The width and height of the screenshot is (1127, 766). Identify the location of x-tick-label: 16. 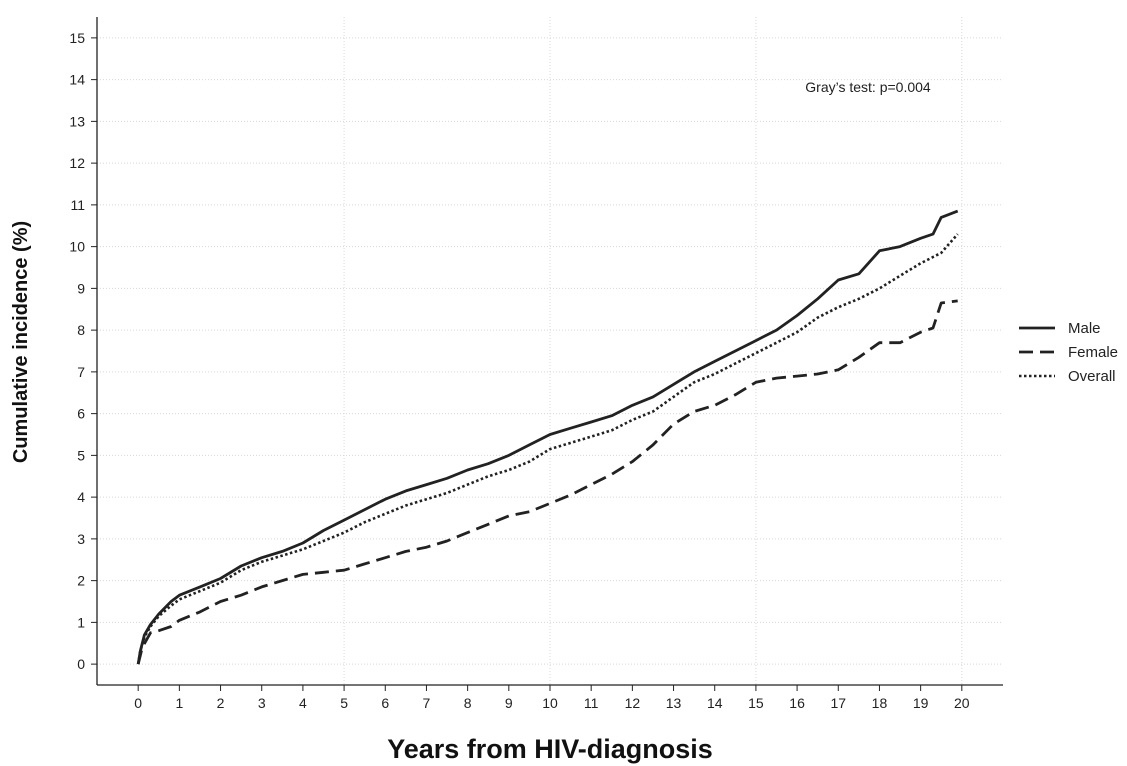
(797, 703).